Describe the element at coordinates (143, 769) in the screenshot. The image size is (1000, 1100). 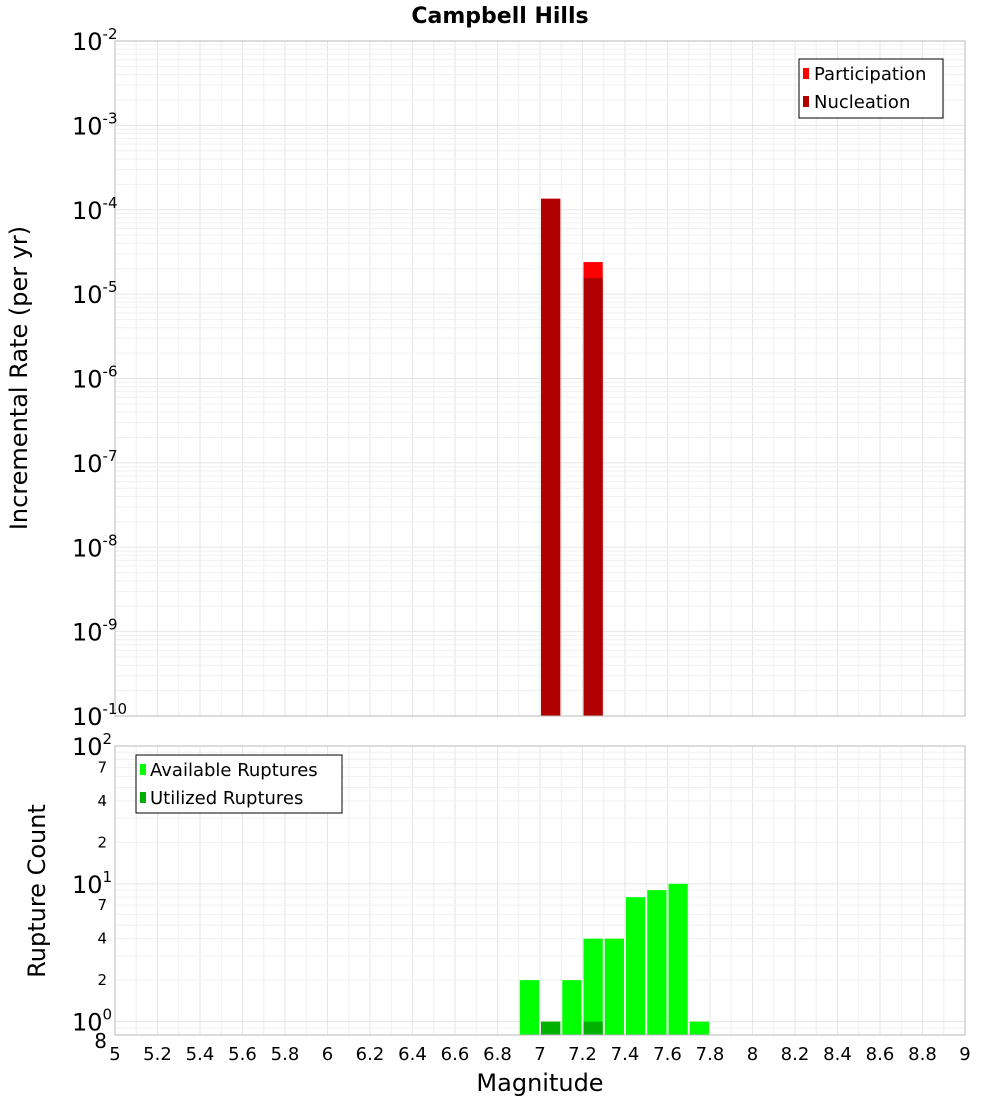
I see `legend-available-ruptures-swatch` at that location.